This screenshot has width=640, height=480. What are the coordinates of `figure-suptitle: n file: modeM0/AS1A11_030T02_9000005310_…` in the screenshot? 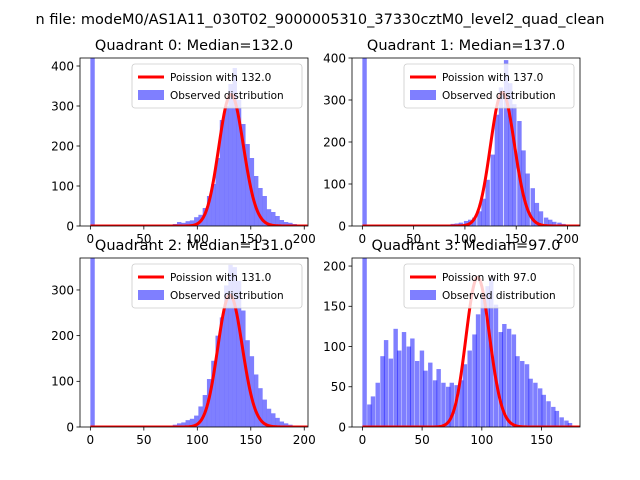 It's located at (320, 20).